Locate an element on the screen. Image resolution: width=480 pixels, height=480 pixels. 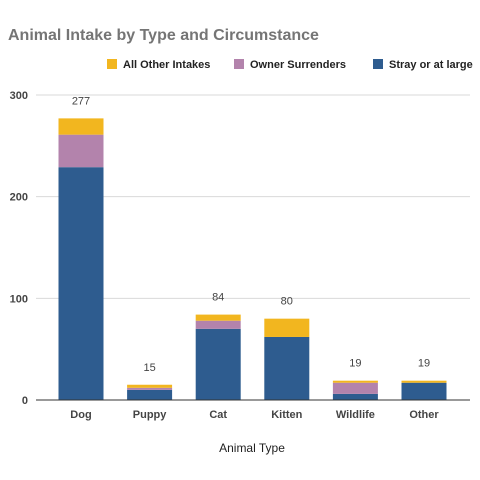
bar-kitten-stray-or-at-large is located at coordinates (287, 368).